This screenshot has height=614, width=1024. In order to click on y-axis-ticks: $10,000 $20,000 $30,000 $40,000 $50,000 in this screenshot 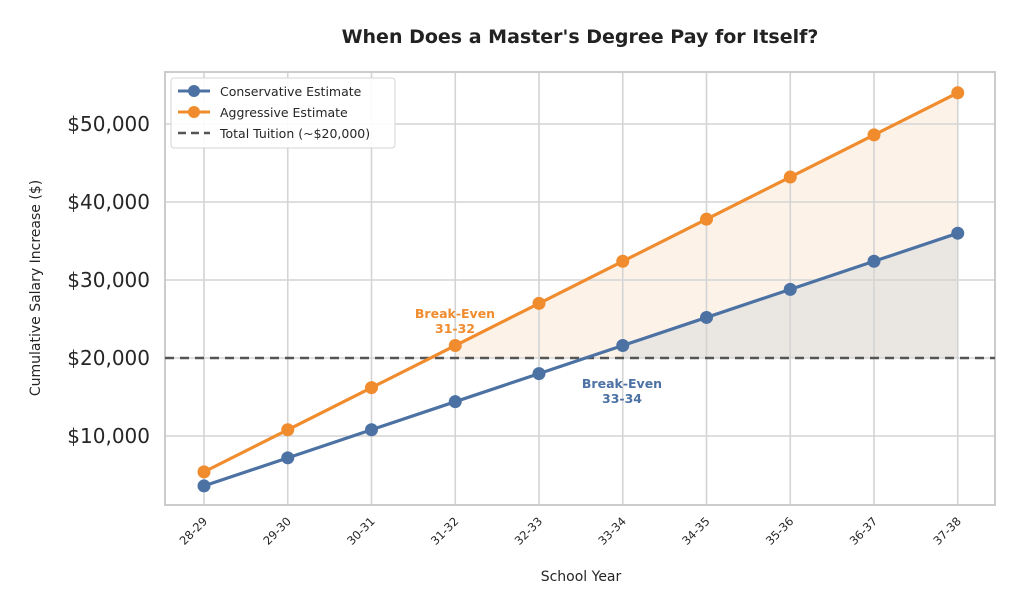, I will do `click(108, 280)`.